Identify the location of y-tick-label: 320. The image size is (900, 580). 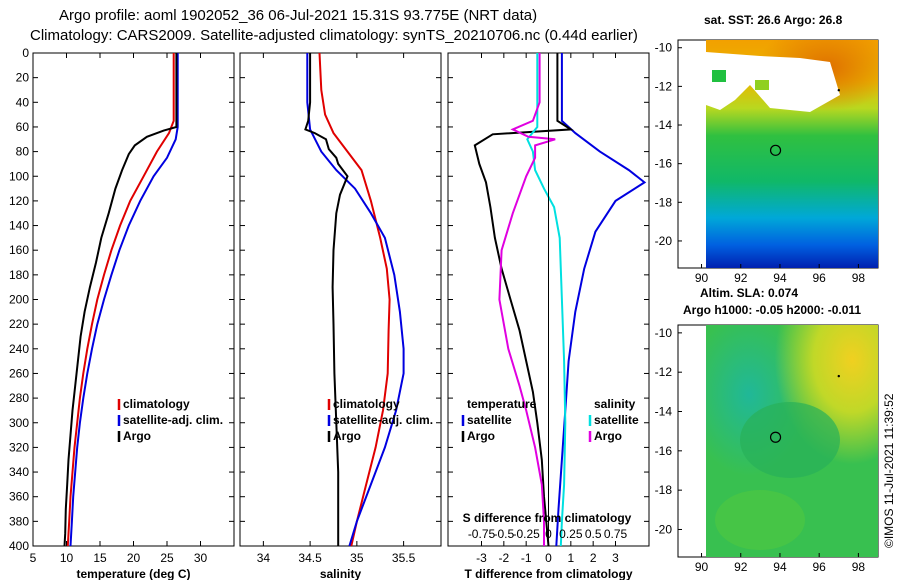
(19, 447).